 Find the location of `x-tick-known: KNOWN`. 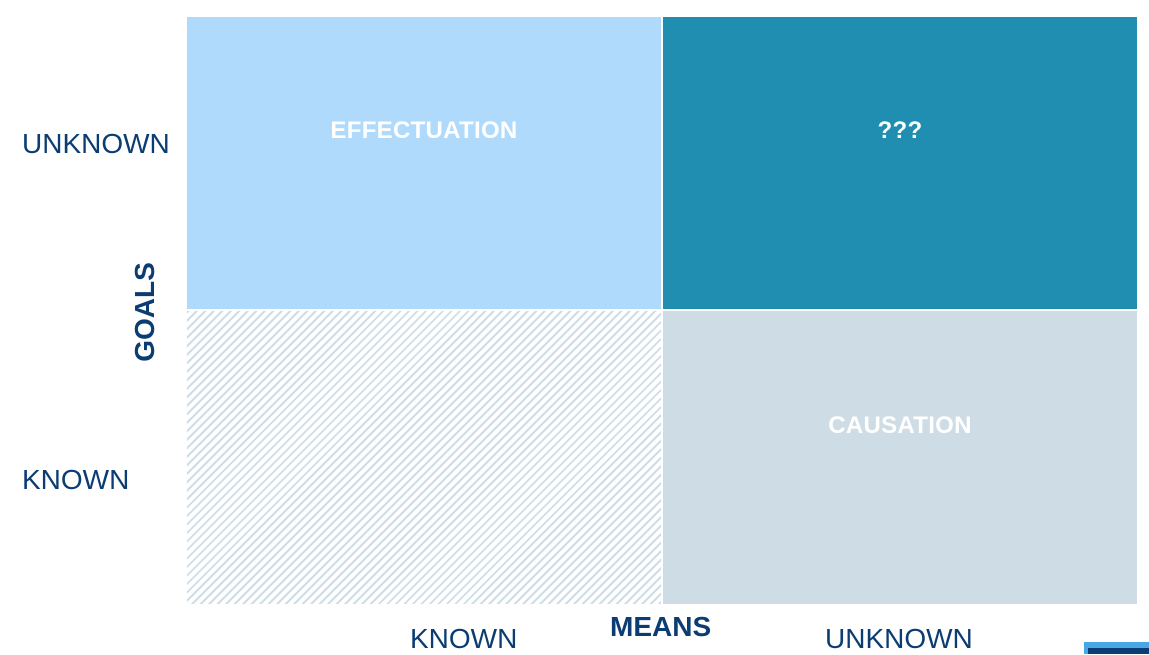

x-tick-known: KNOWN is located at coordinates (464, 638).